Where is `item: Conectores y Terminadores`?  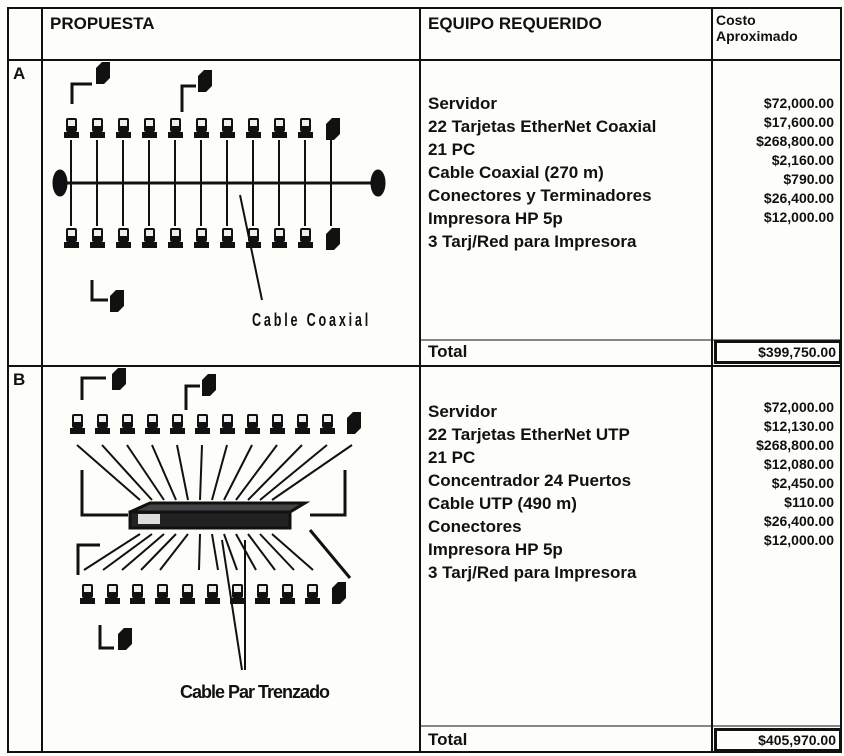
item: Conectores y Terminadores is located at coordinates (540, 195).